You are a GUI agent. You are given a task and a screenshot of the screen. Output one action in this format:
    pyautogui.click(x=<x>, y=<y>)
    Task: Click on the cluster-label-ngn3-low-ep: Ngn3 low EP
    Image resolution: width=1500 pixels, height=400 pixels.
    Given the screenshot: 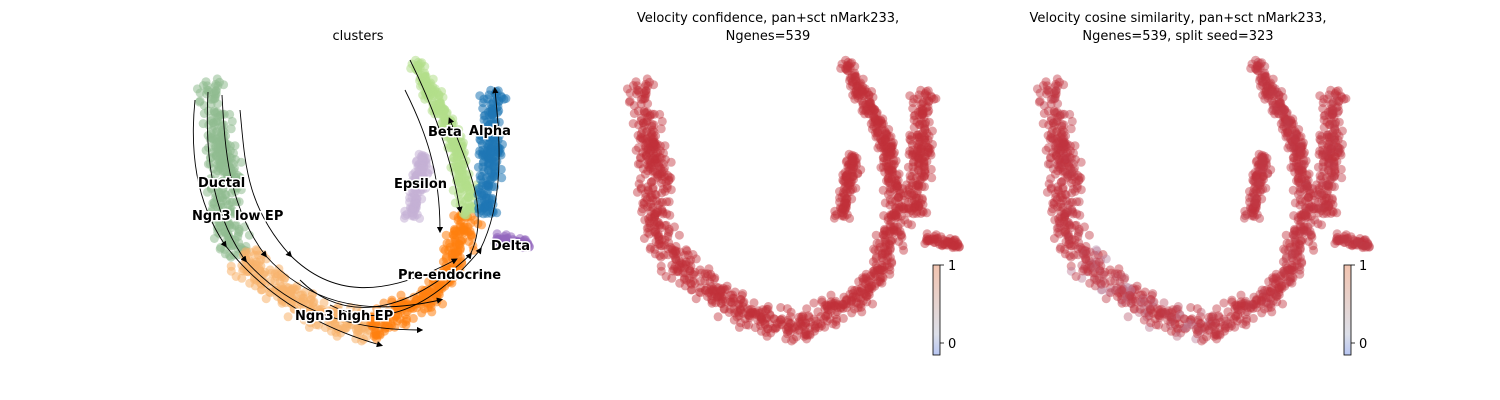 What is the action you would take?
    pyautogui.click(x=237, y=216)
    